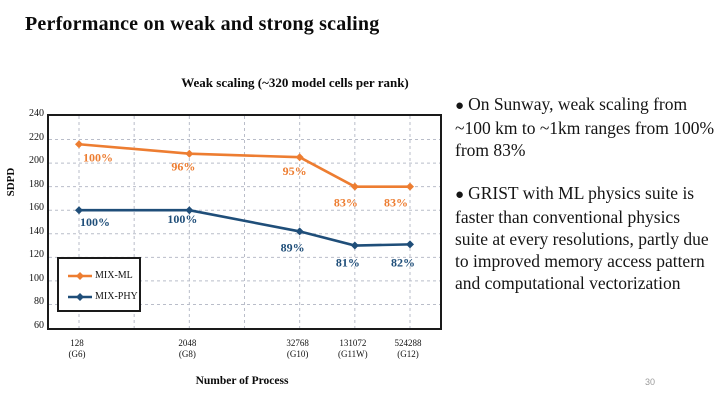 The height and width of the screenshot is (404, 719). What do you see at coordinates (116, 296) in the screenshot?
I see `legend-label: MIX-PHY` at bounding box center [116, 296].